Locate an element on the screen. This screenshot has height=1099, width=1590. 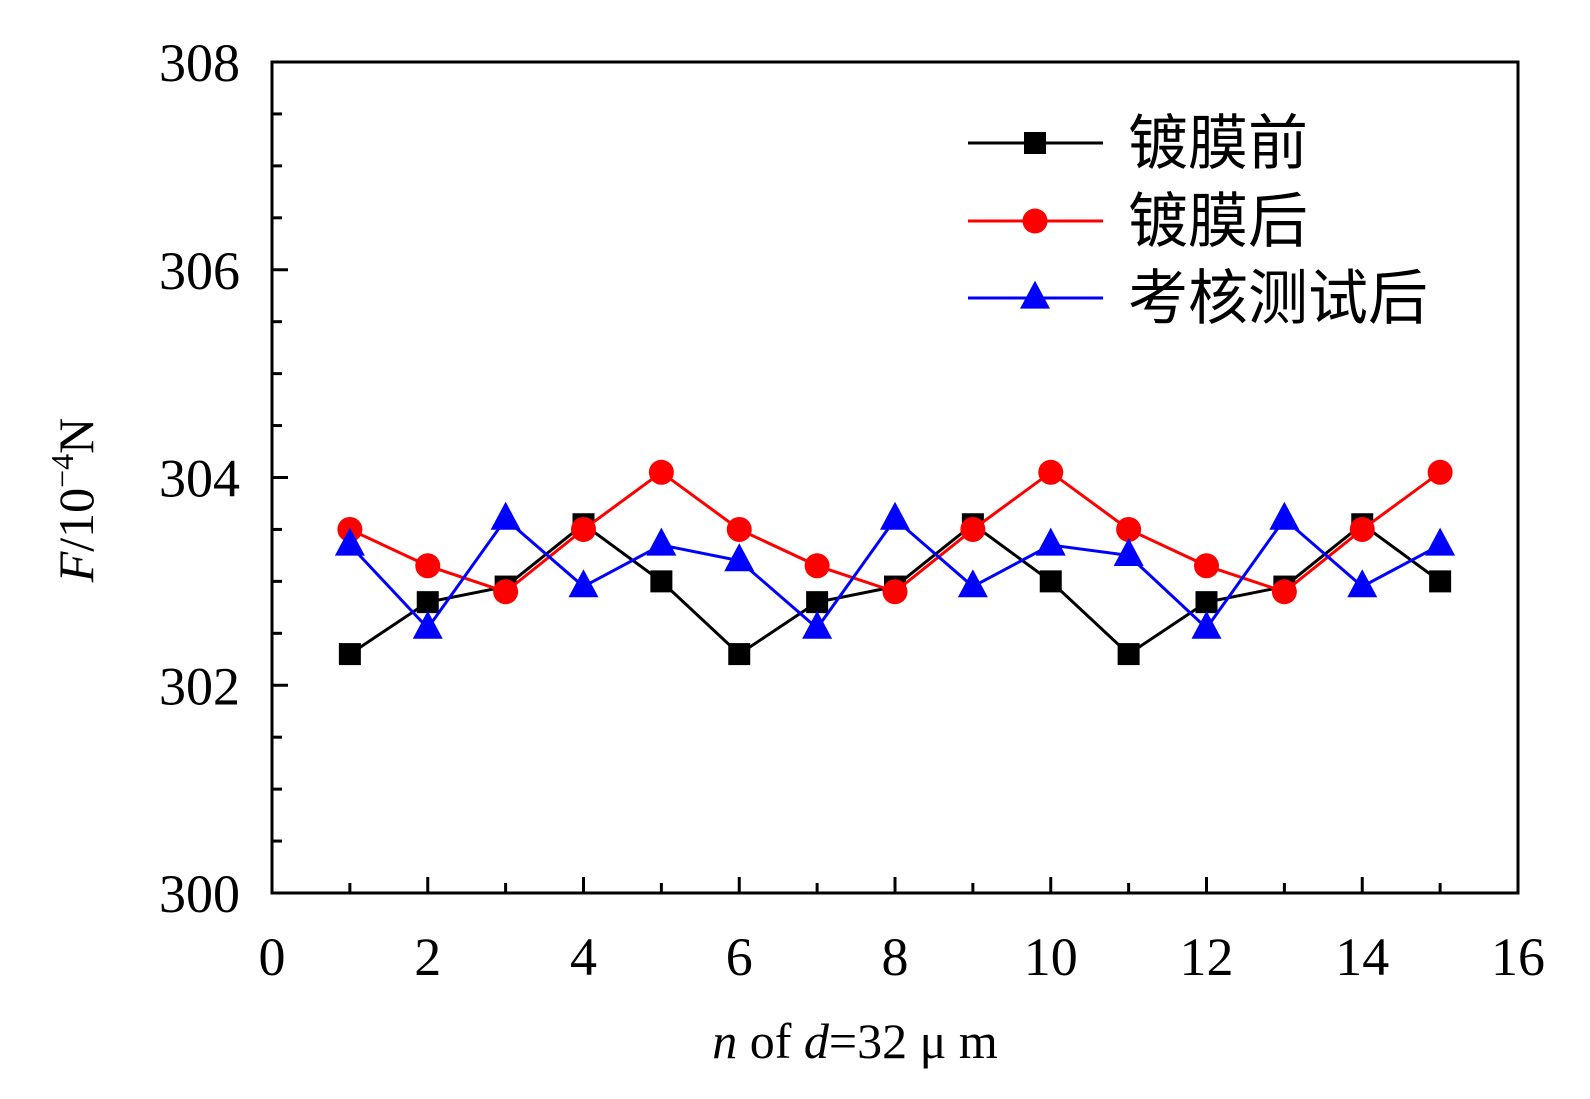
y-axis-ticks: 300 302 304 306 308 is located at coordinates (223, 478).